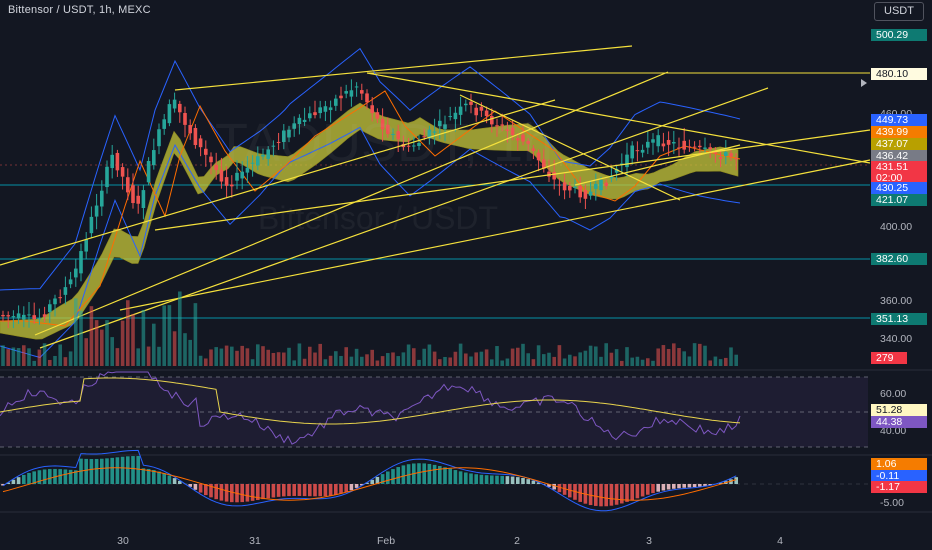 This screenshot has width=932, height=550. Describe the element at coordinates (889, 358) in the screenshot. I see `volume-tag: 279` at that location.